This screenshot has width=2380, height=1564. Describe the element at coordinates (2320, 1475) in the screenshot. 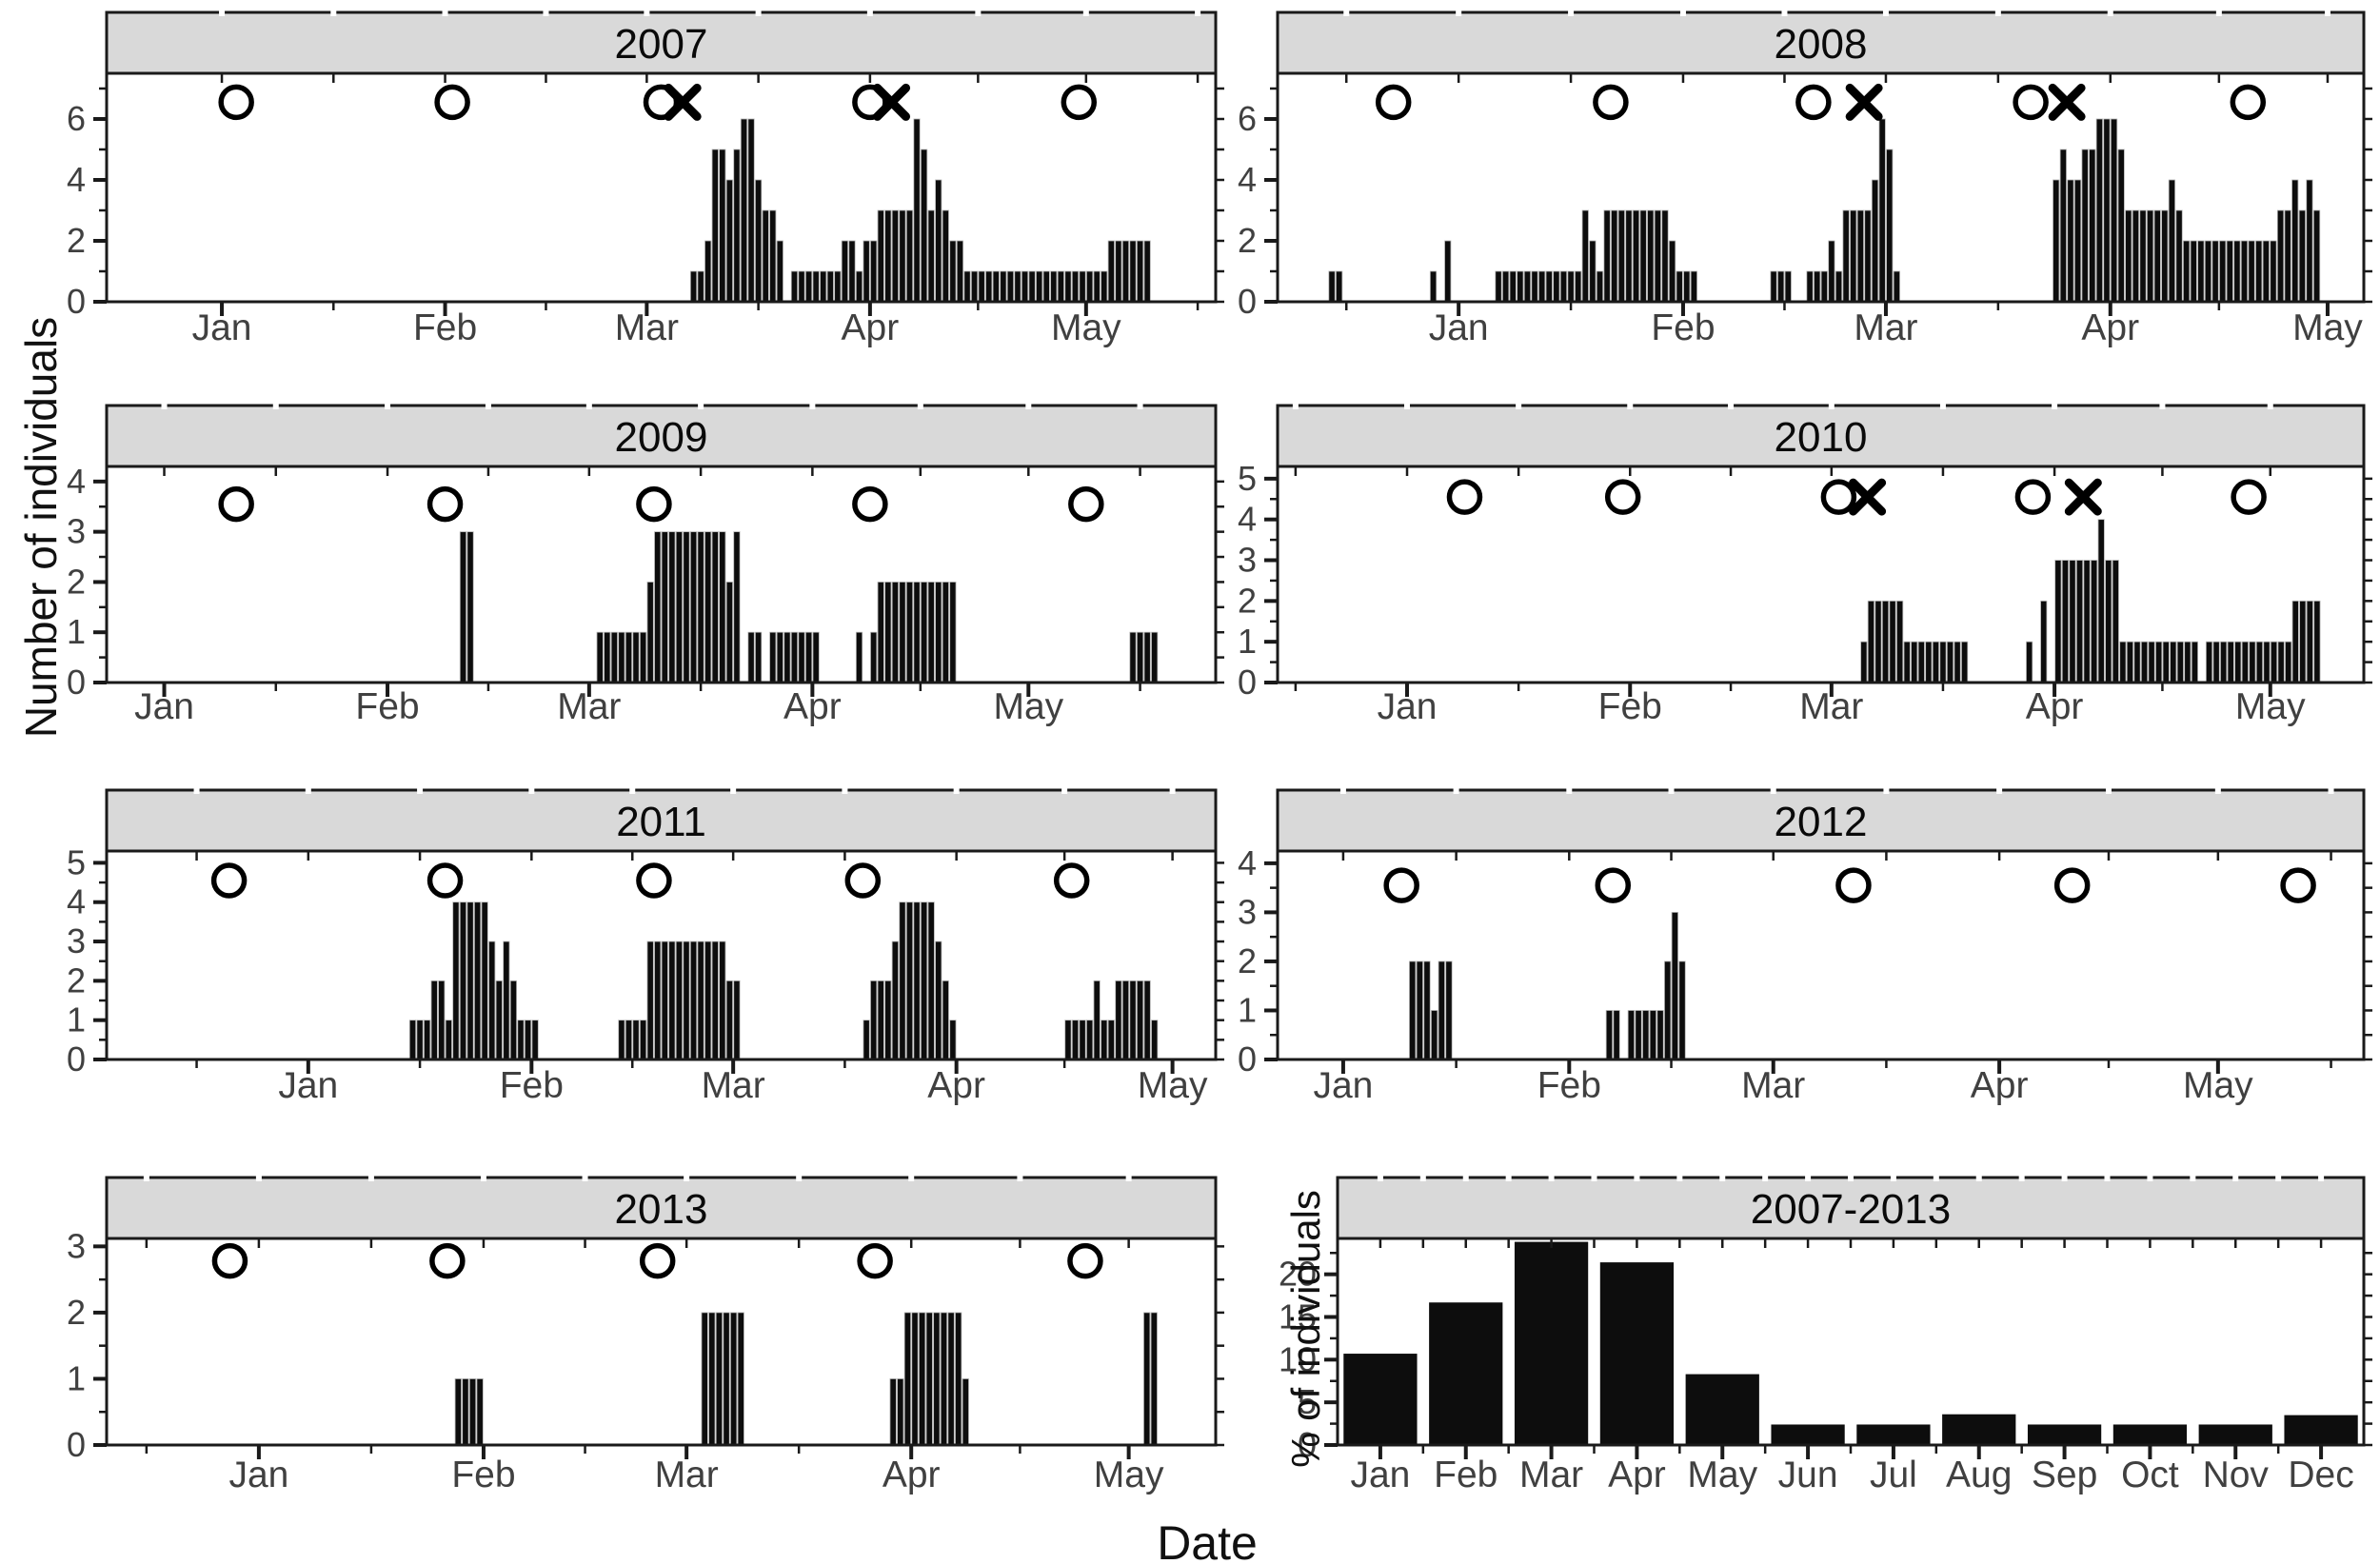

I see `x-tick-label: Dec` at that location.